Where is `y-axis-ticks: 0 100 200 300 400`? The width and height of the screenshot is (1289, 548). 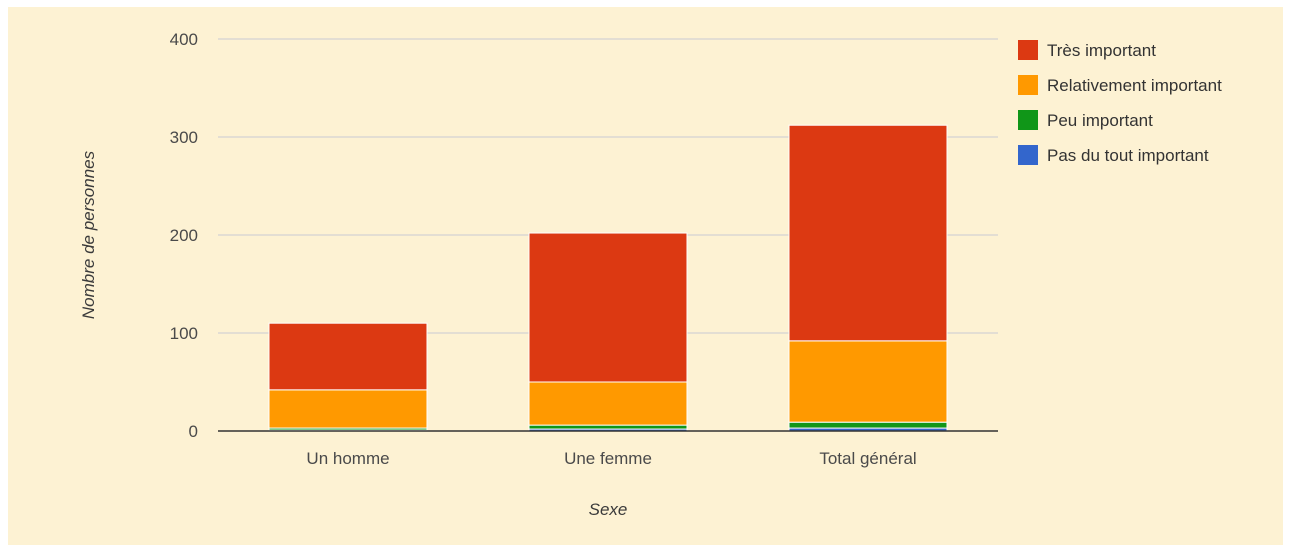
y-axis-ticks: 0 100 200 300 400 is located at coordinates (184, 235).